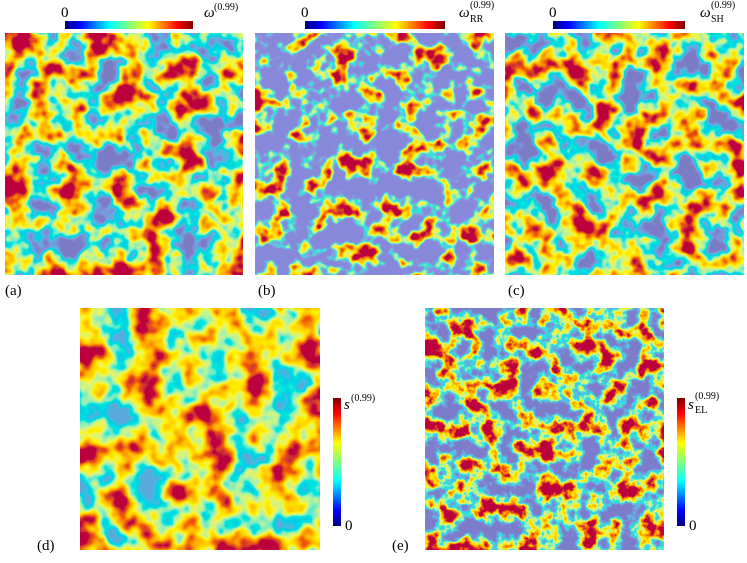 The image size is (747, 563). Describe the element at coordinates (701, 410) in the screenshot. I see `colorbar-subscript: EL` at that location.